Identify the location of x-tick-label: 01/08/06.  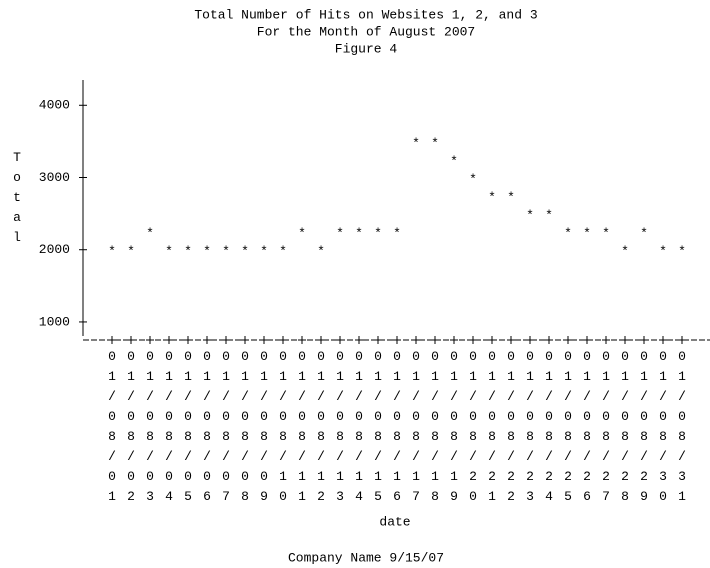
(207, 429).